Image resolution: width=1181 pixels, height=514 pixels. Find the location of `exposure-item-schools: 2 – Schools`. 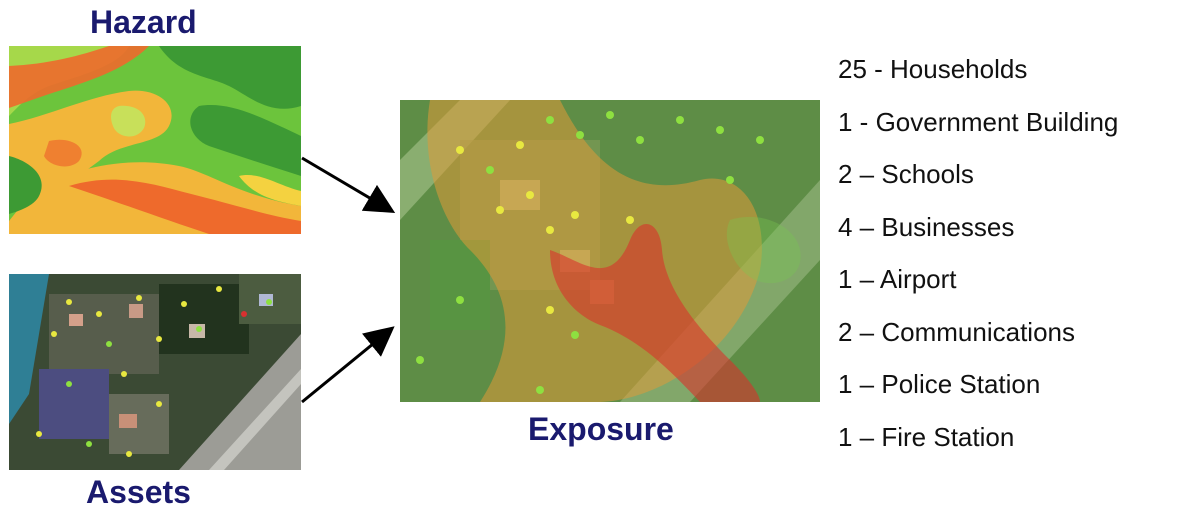

exposure-item-schools: 2 – Schools is located at coordinates (906, 174).